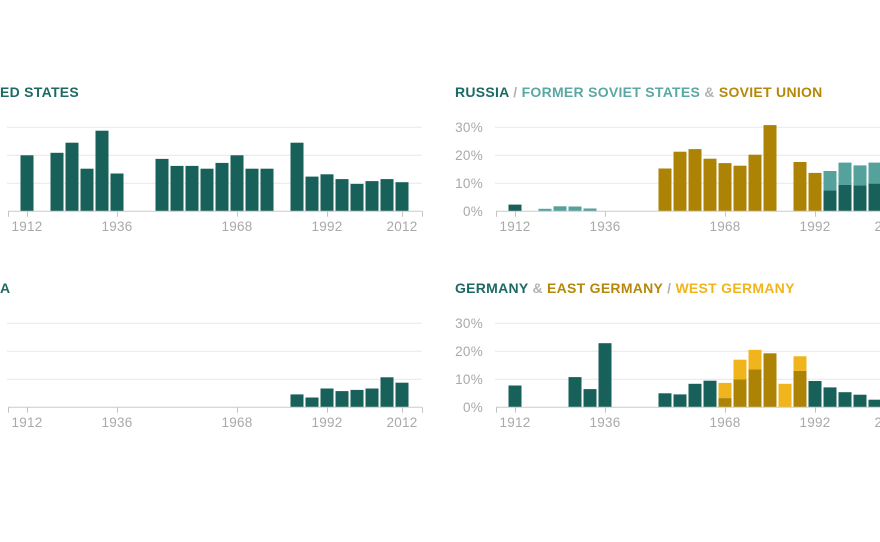 This screenshot has height=542, width=880. Describe the element at coordinates (755, 183) in the screenshot. I see `bar-segment-soviet-union-1976` at that location.